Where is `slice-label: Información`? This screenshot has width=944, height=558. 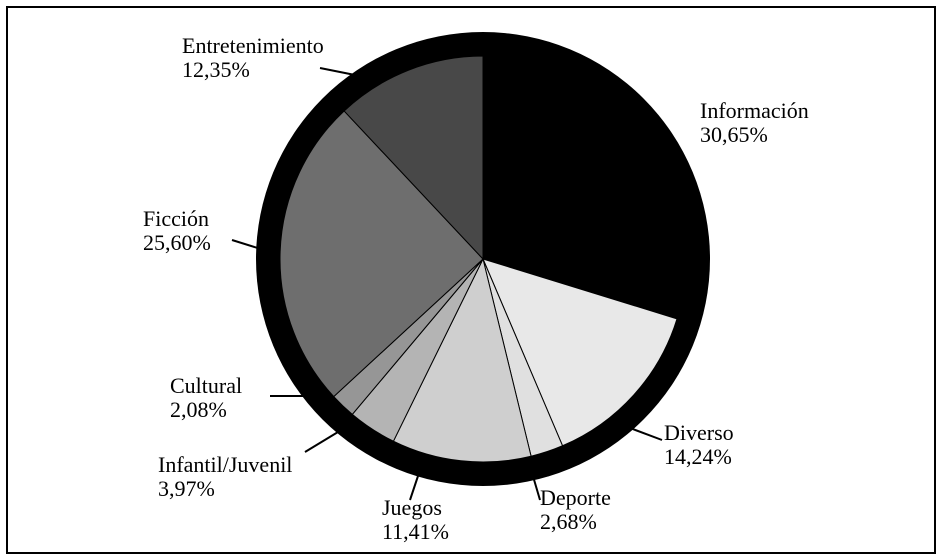 slice-label: Información is located at coordinates (754, 110).